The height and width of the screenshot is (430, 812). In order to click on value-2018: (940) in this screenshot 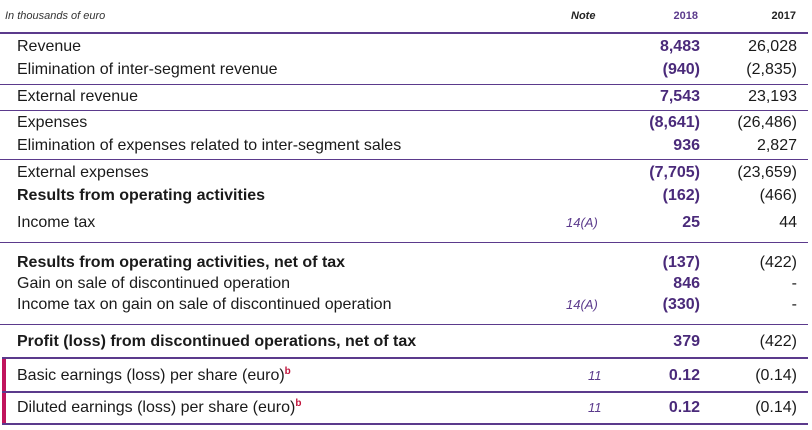, I will do `click(681, 69)`.